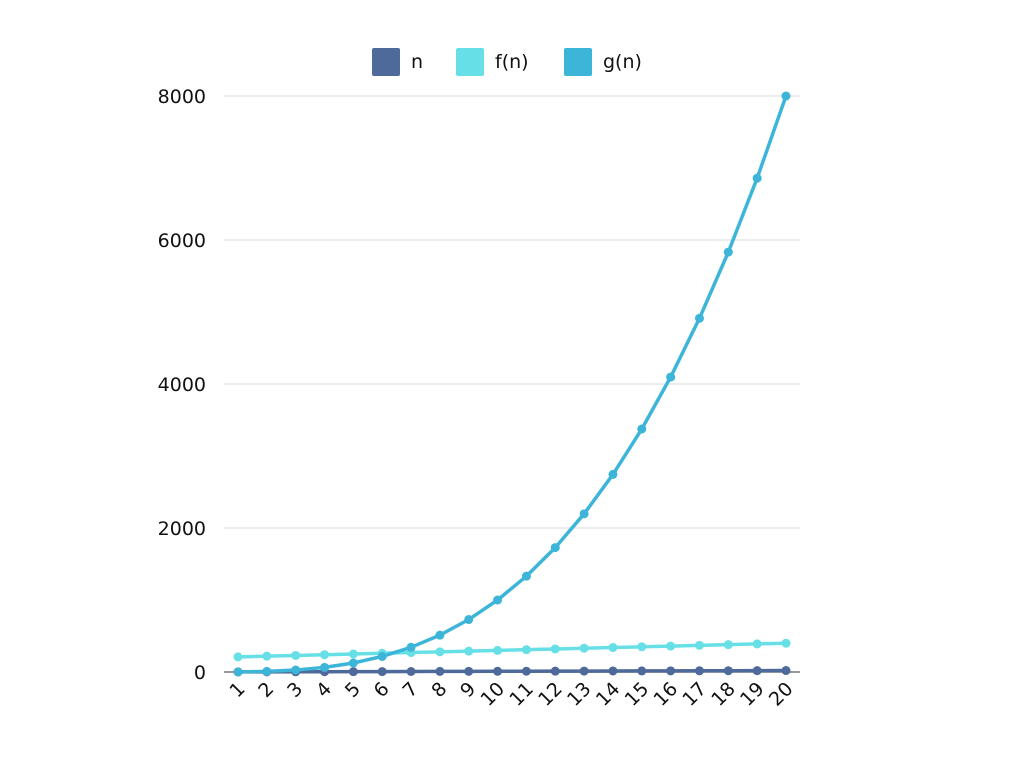  I want to click on legend-label: g(n), so click(622, 62).